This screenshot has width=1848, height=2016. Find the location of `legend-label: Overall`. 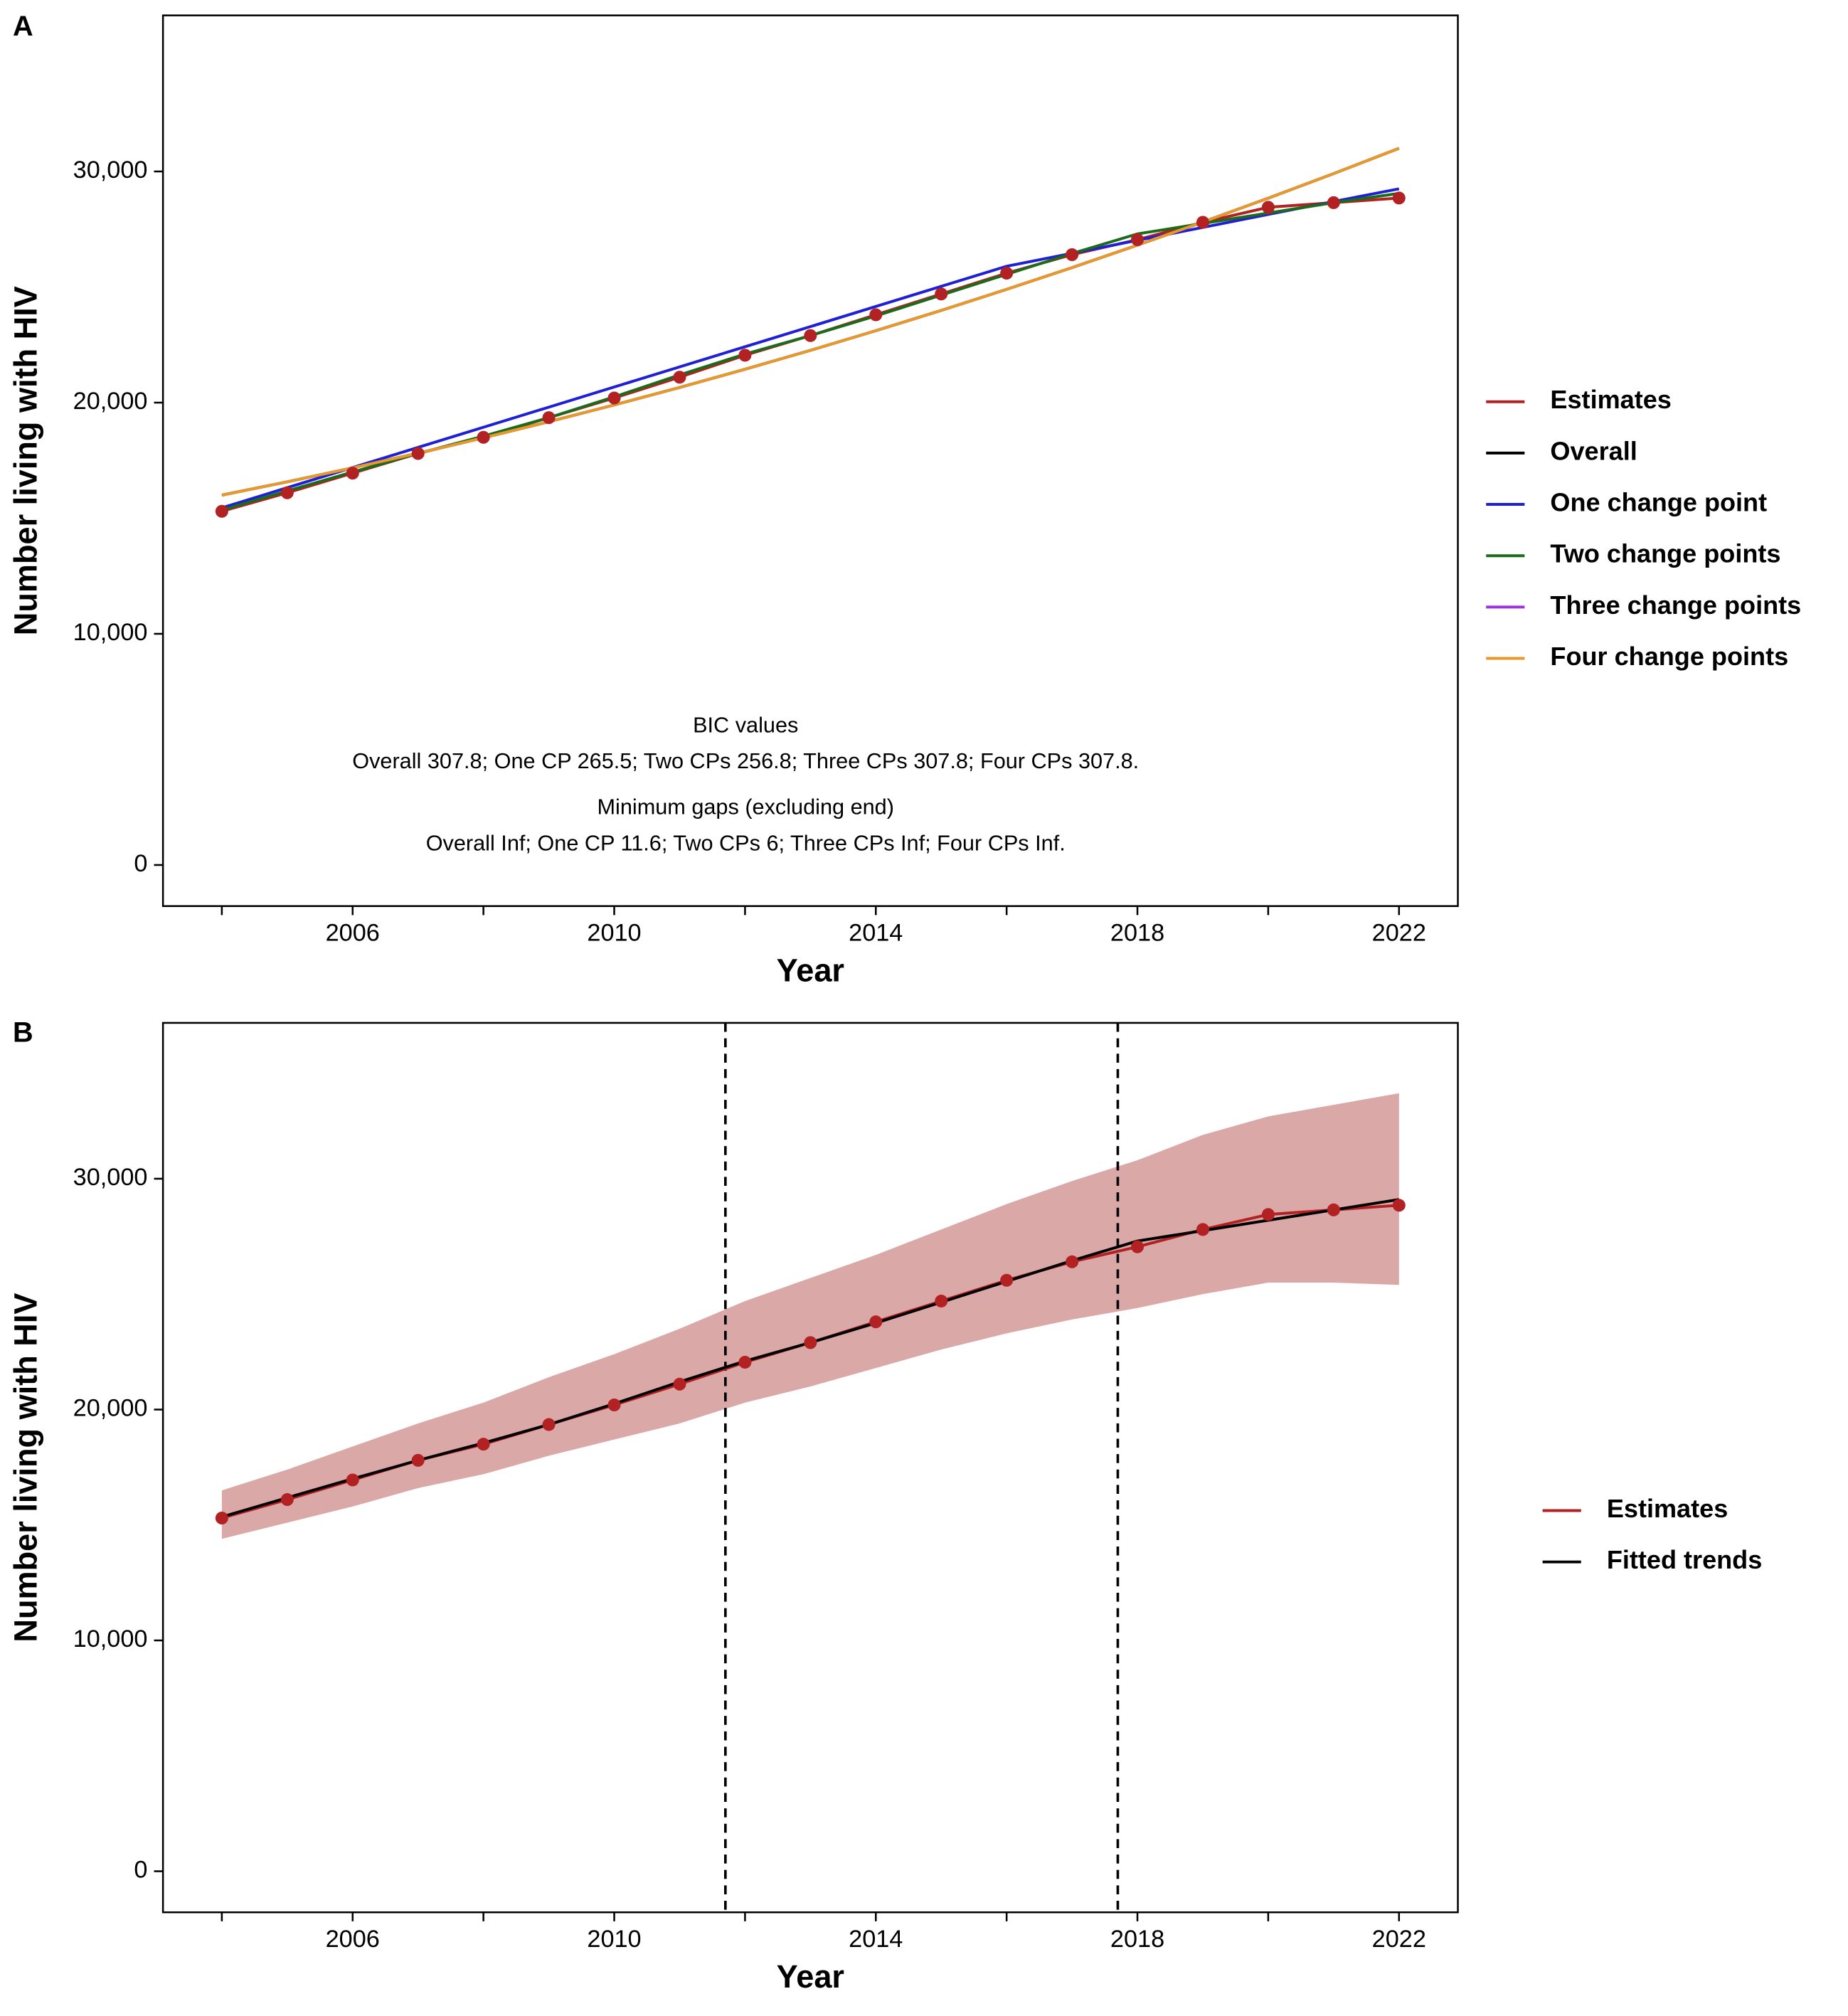

legend-label: Overall is located at coordinates (1593, 450).